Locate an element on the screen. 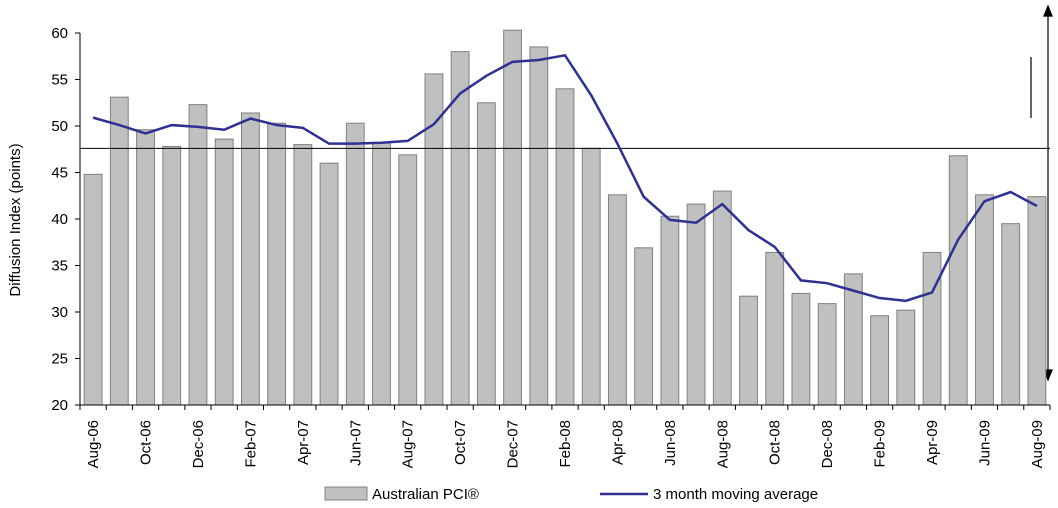 The width and height of the screenshot is (1058, 508). x-tick-label: Oct-08 is located at coordinates (775, 442).